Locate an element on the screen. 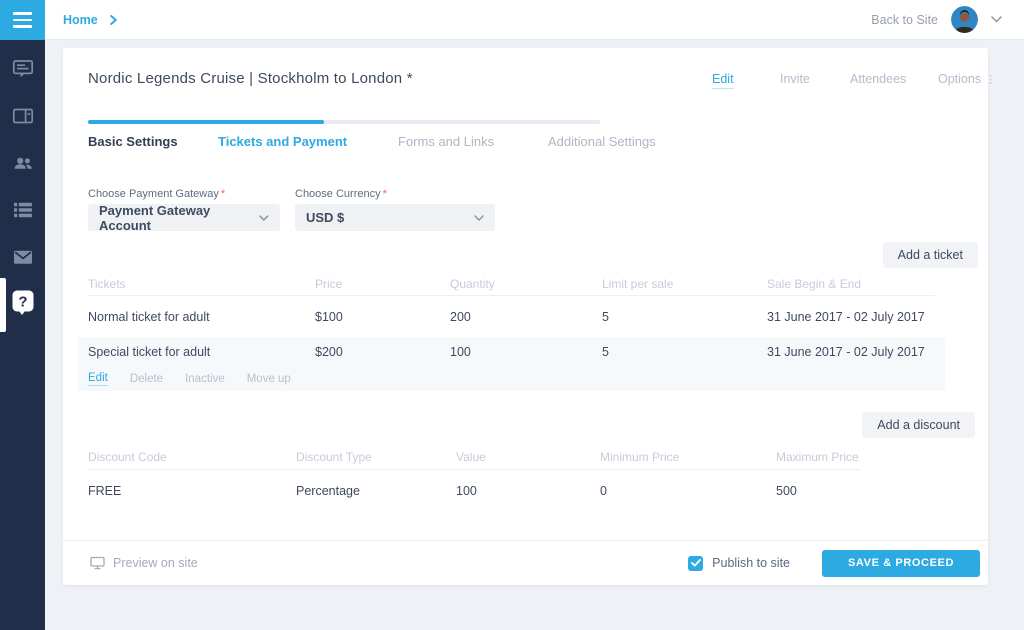 This screenshot has width=1024, height=630. ticket-moveup-link: Move up is located at coordinates (268, 379).